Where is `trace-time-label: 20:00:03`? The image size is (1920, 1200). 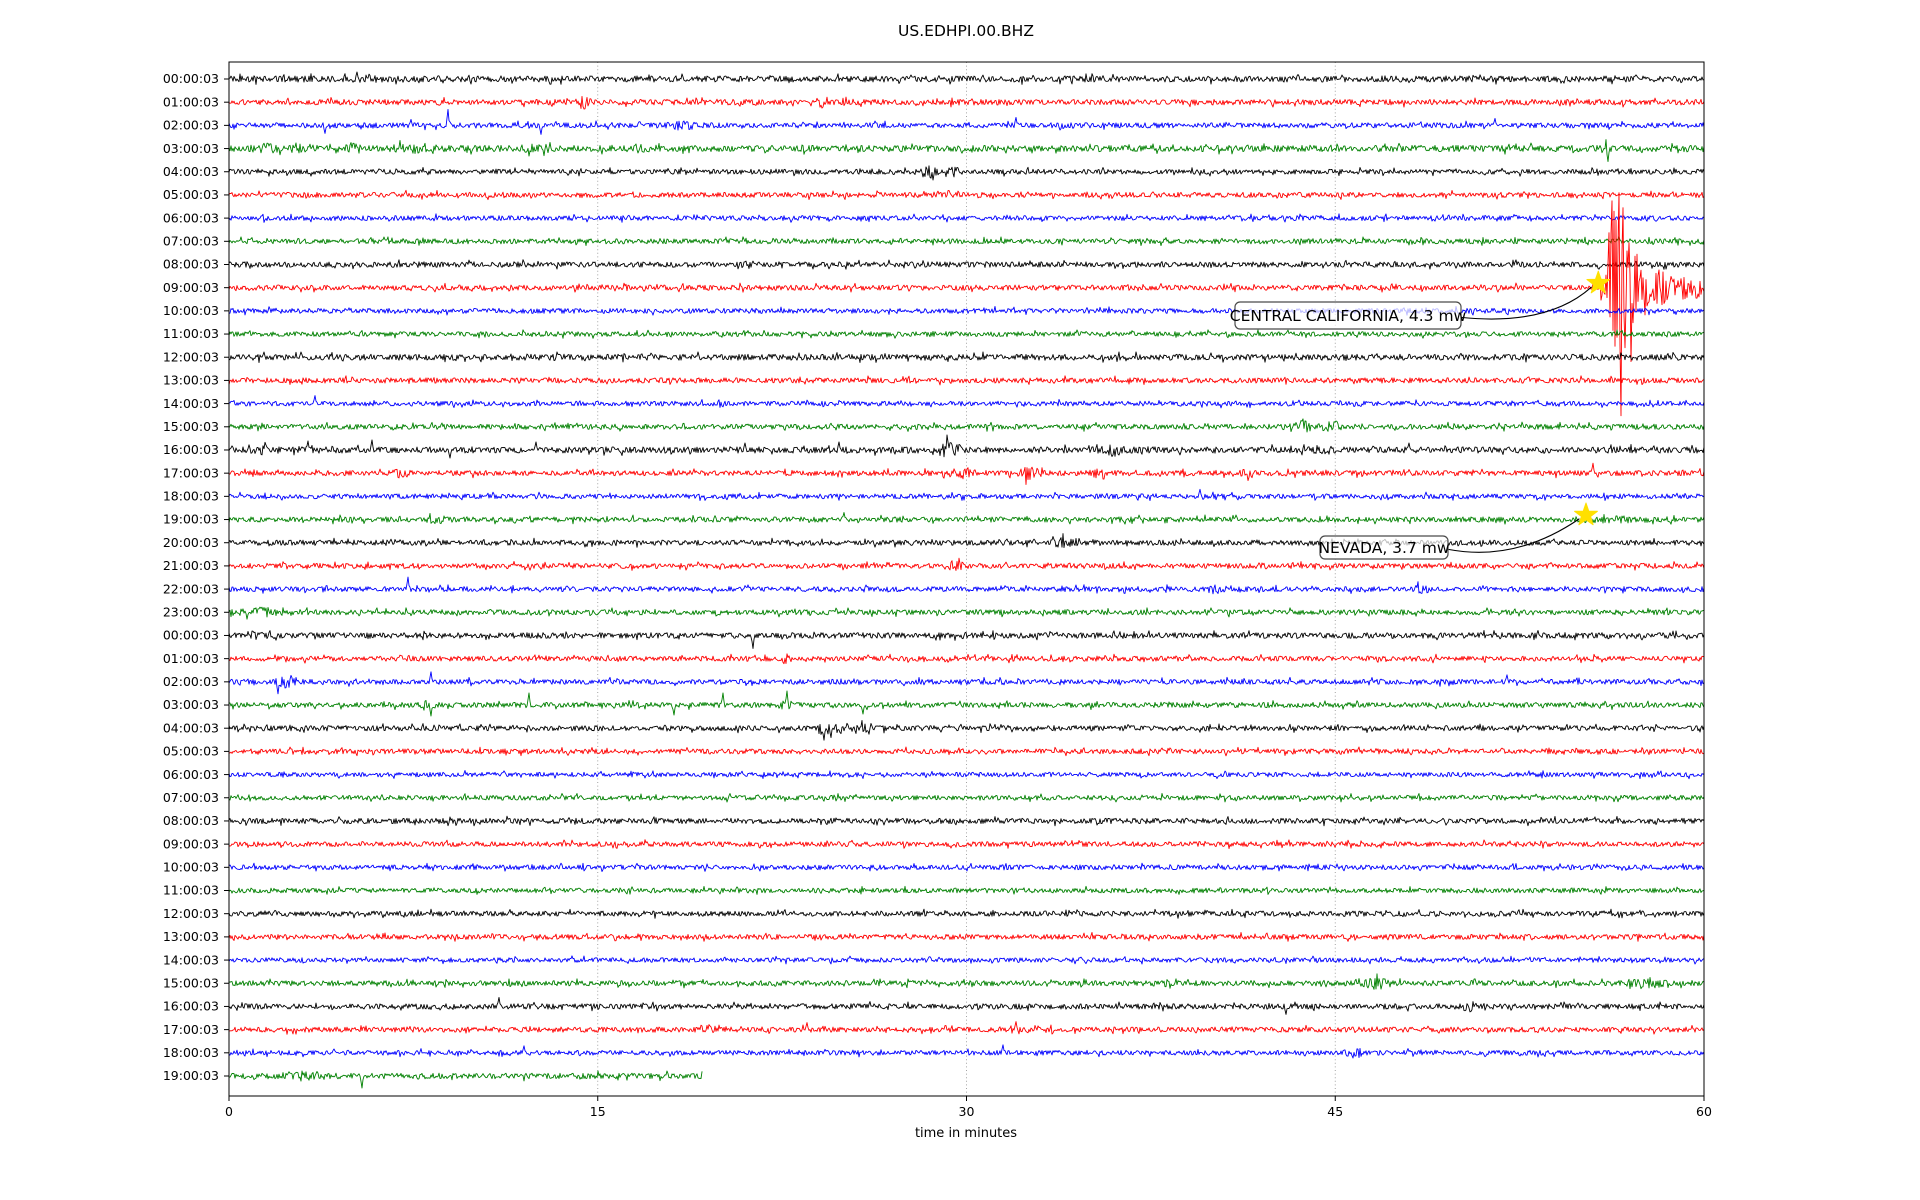
trace-time-label: 20:00:03 is located at coordinates (191, 542).